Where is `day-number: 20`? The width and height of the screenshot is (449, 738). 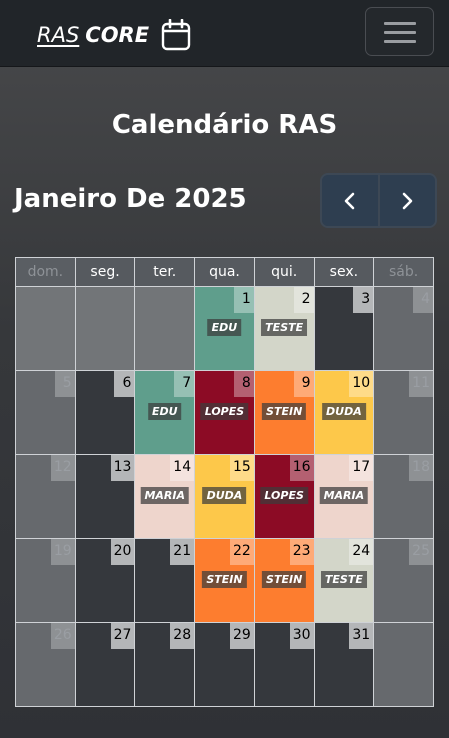 day-number: 20 is located at coordinates (122, 552).